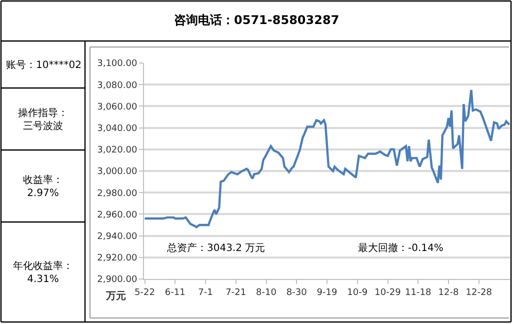 The height and width of the screenshot is (324, 512). What do you see at coordinates (43, 272) in the screenshot?
I see `text: 年化收益率：4.31%` at bounding box center [43, 272].